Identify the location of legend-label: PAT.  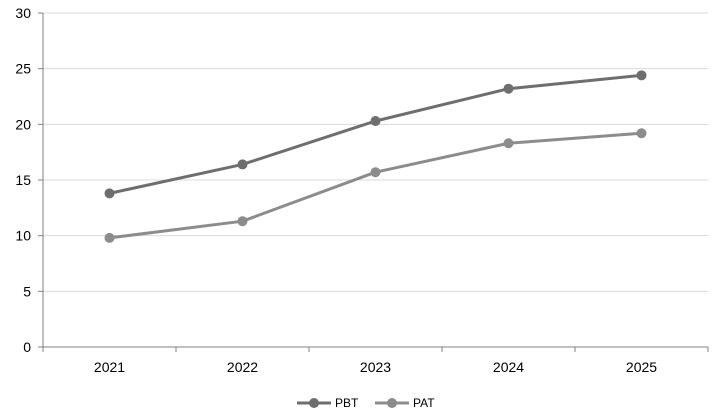
(424, 403).